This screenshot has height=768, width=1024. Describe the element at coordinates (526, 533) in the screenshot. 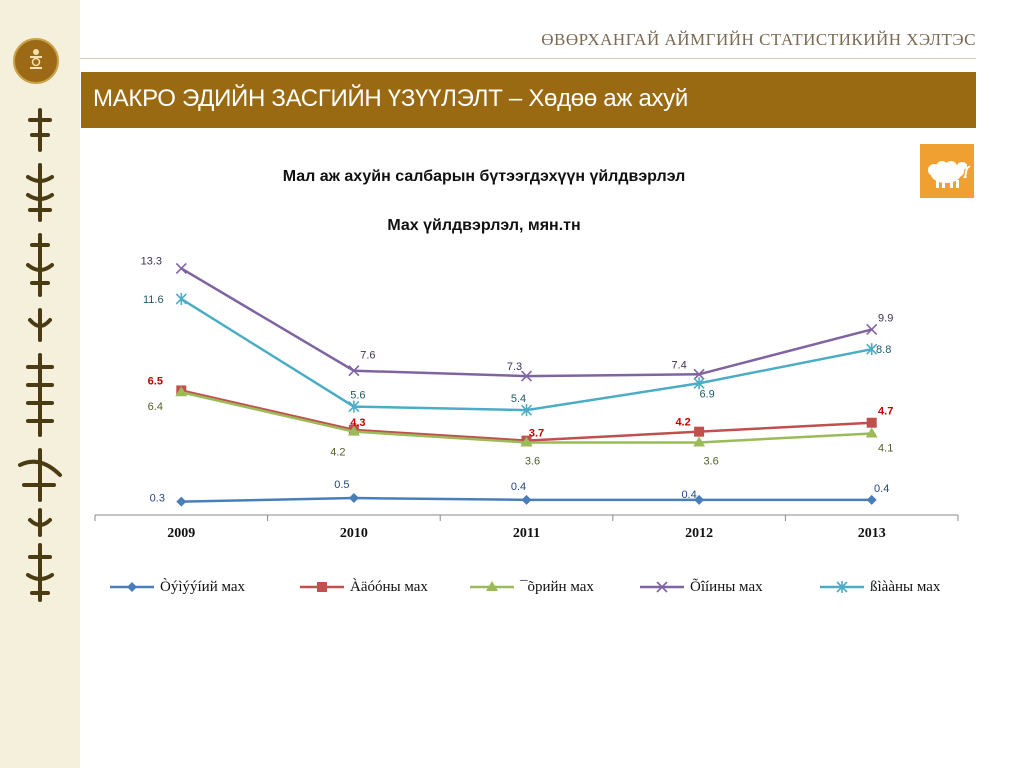

I see `x-tick-label: 2011` at that location.